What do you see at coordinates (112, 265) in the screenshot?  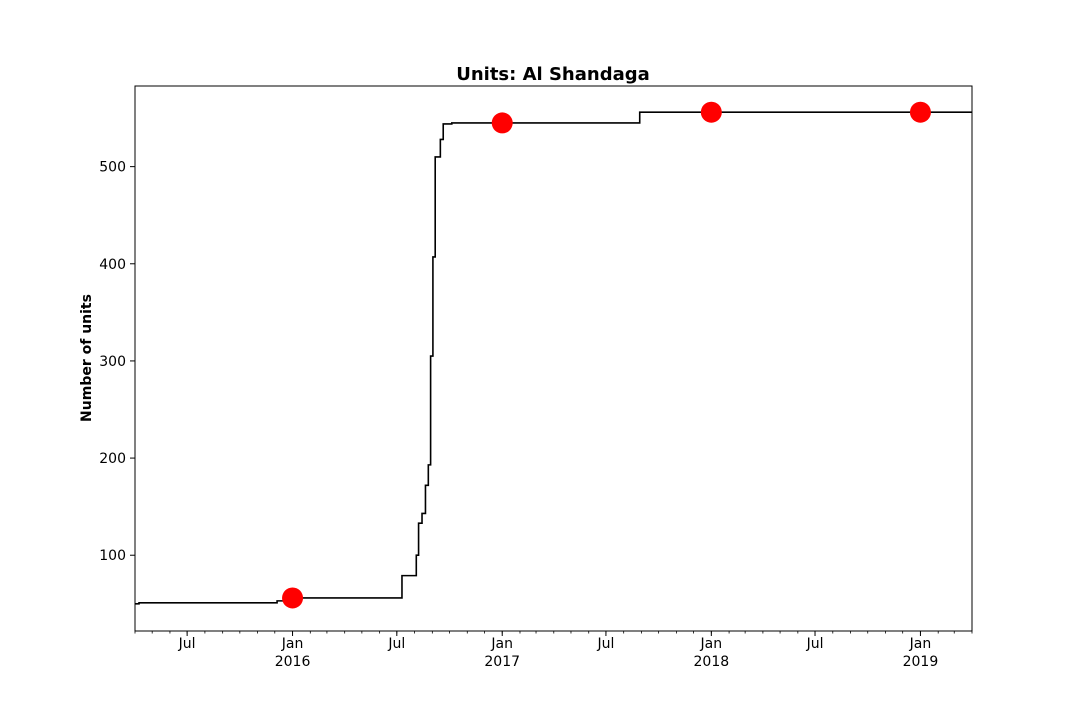 I see `y-tick-label: 400` at bounding box center [112, 265].